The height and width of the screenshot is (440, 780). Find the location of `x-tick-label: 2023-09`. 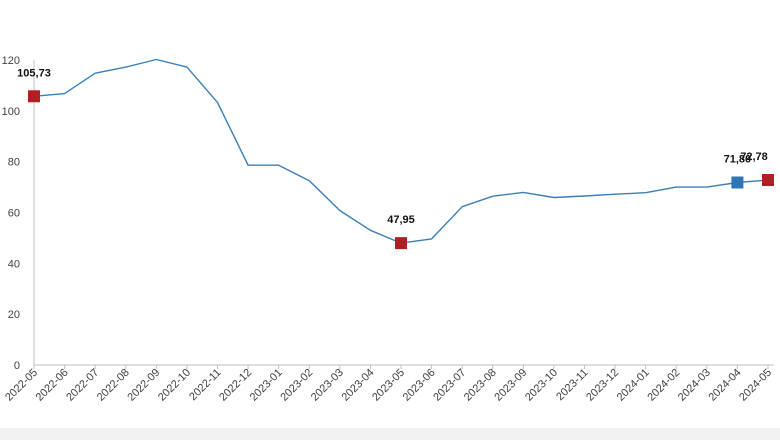

x-tick-label: 2023-09 is located at coordinates (510, 385).